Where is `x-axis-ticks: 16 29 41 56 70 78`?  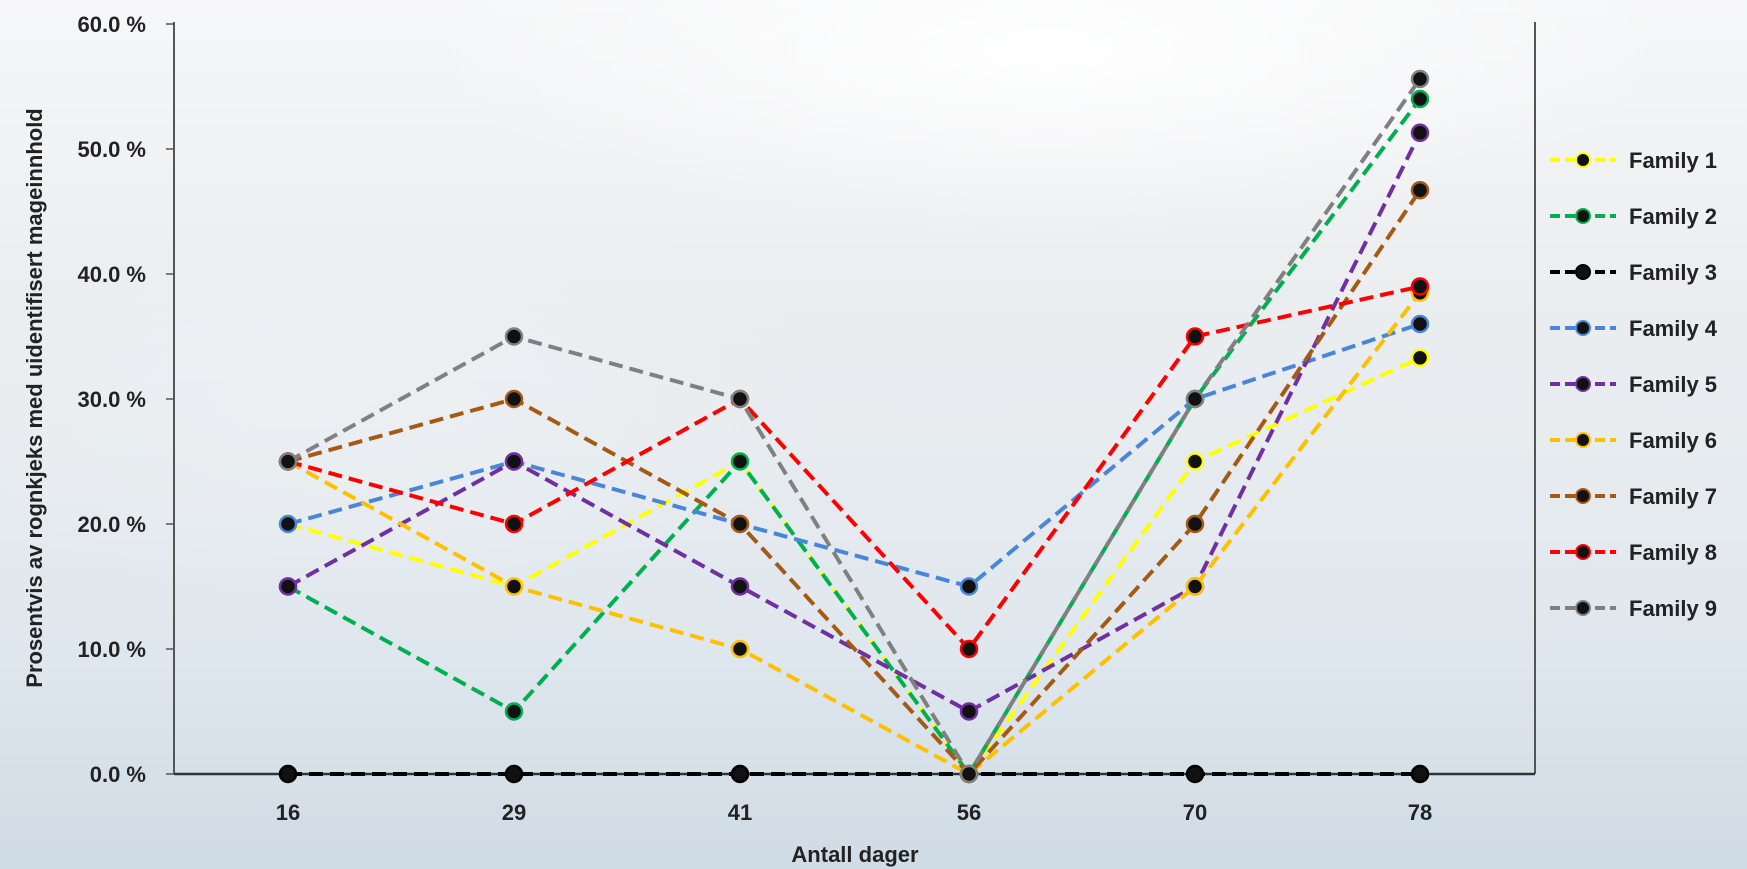
x-axis-ticks: 16 29 41 56 70 78 is located at coordinates (854, 799).